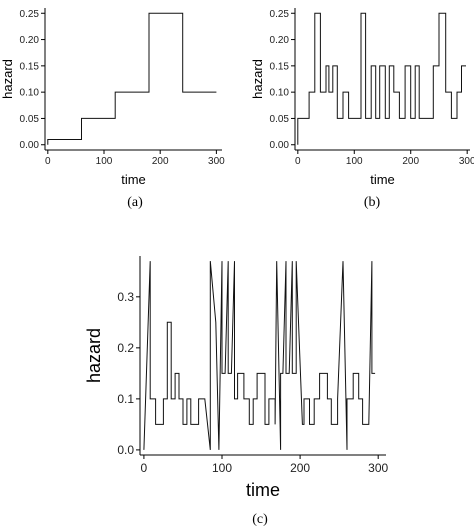  Describe the element at coordinates (135, 202) in the screenshot. I see `panel-caption: (a)` at that location.